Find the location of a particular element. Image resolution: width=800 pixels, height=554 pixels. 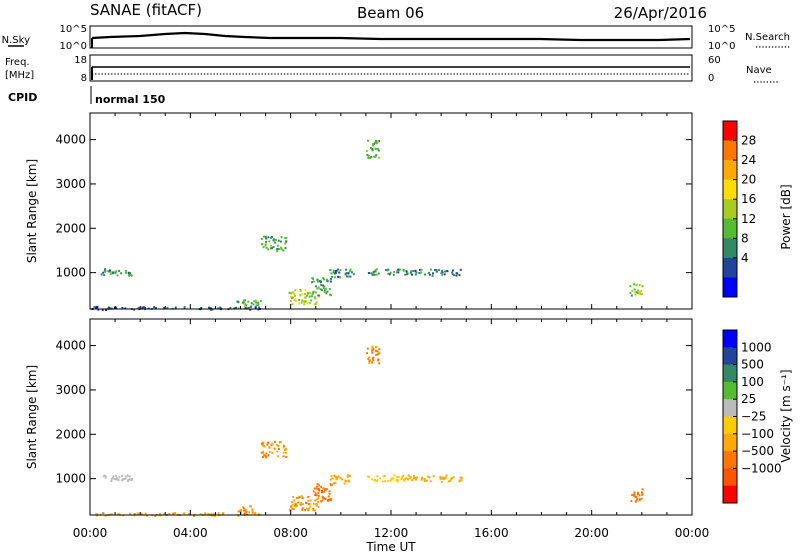

power-ytick-label: 3000 is located at coordinates (70, 184).